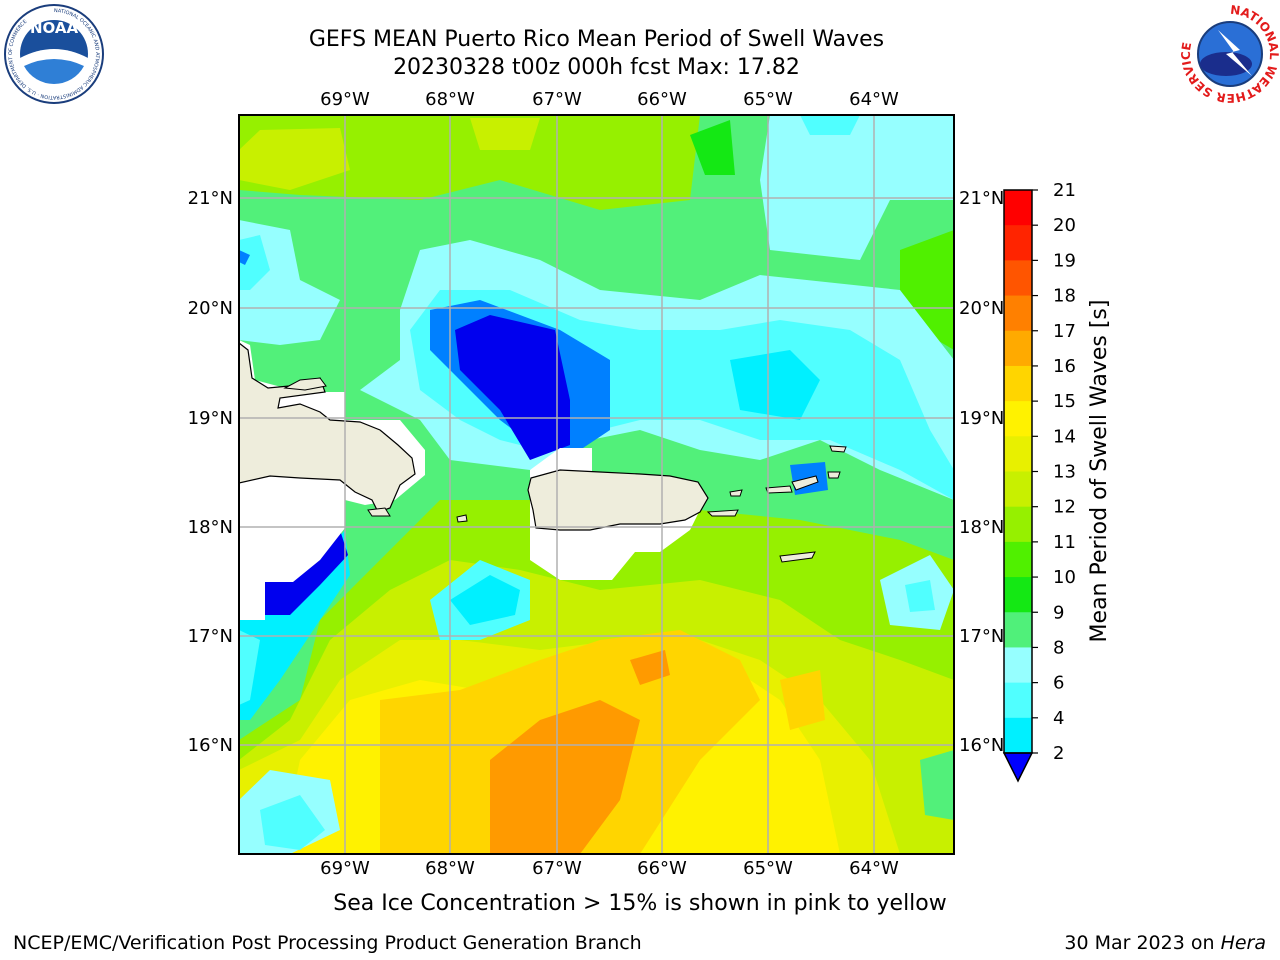 This screenshot has height=960, width=1280. What do you see at coordinates (1243, 943) in the screenshot?
I see `footer-host: Hera` at bounding box center [1243, 943].